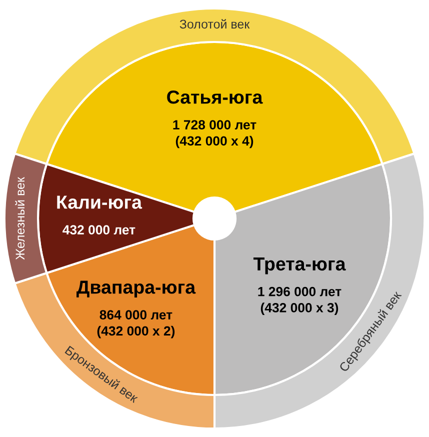 The height and width of the screenshot is (437, 429). Describe the element at coordinates (299, 265) in the screenshot. I see `slice-label: Трета-юга` at that location.